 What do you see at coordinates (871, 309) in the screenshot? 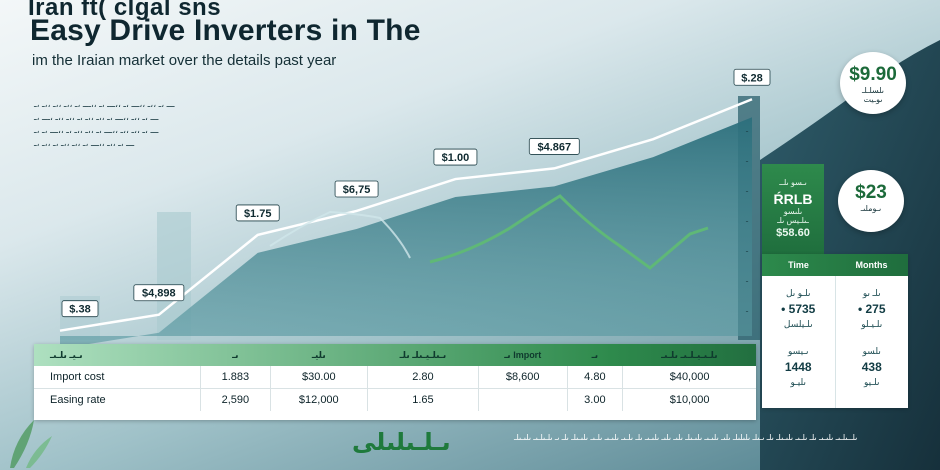
I see `side-cell-value: • 275` at bounding box center [871, 309].